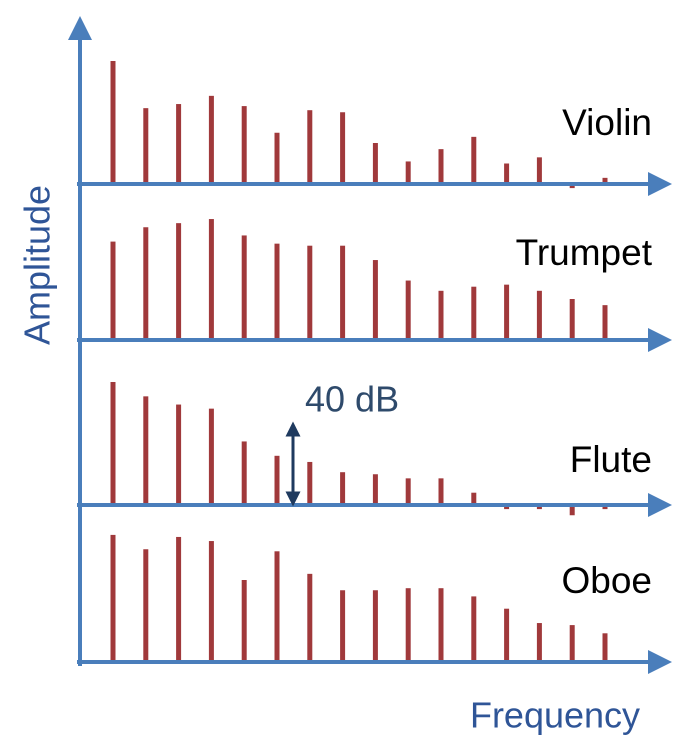  Describe the element at coordinates (37, 265) in the screenshot. I see `y-axis-label: Amplitude` at that location.